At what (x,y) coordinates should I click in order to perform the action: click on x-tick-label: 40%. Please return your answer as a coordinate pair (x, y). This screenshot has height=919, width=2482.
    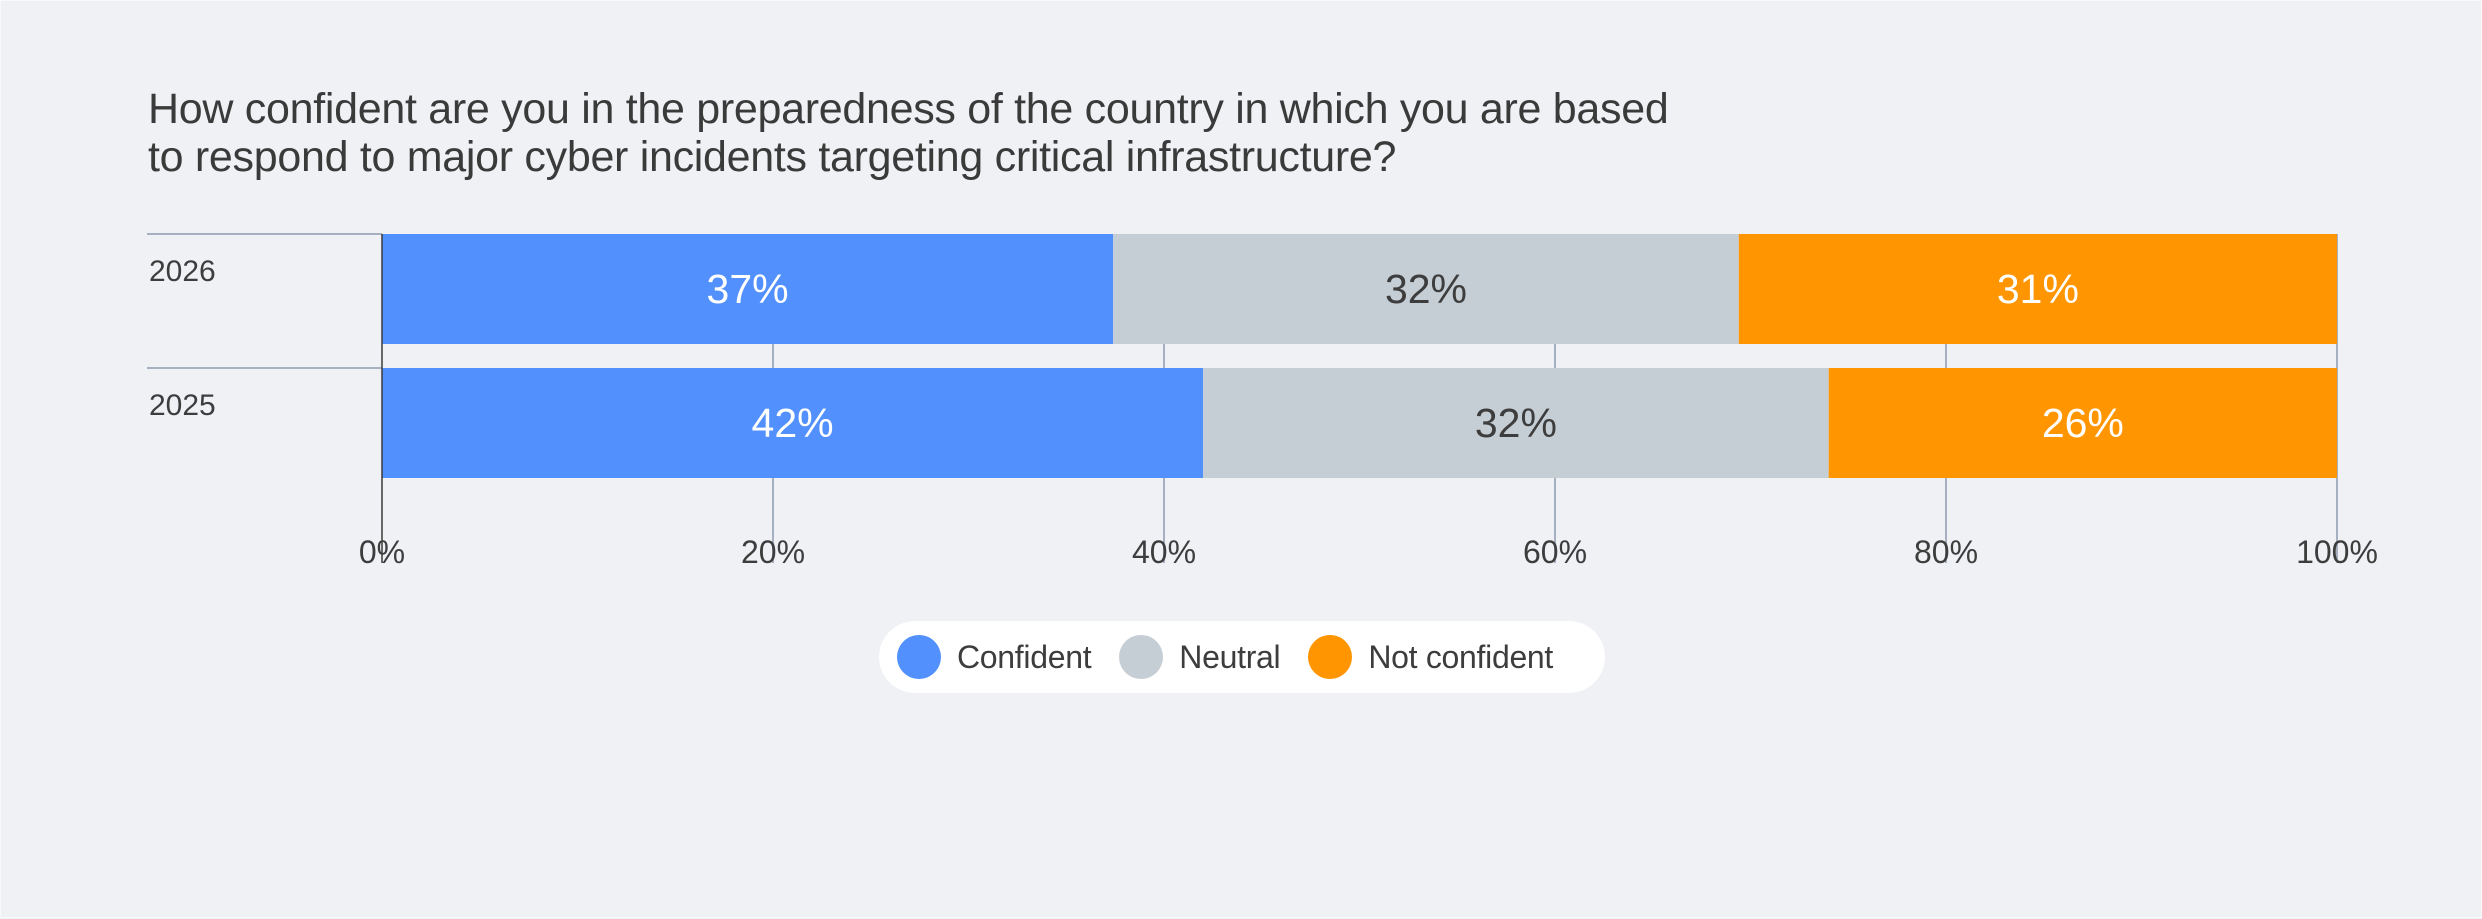
    Looking at the image, I should click on (1164, 552).